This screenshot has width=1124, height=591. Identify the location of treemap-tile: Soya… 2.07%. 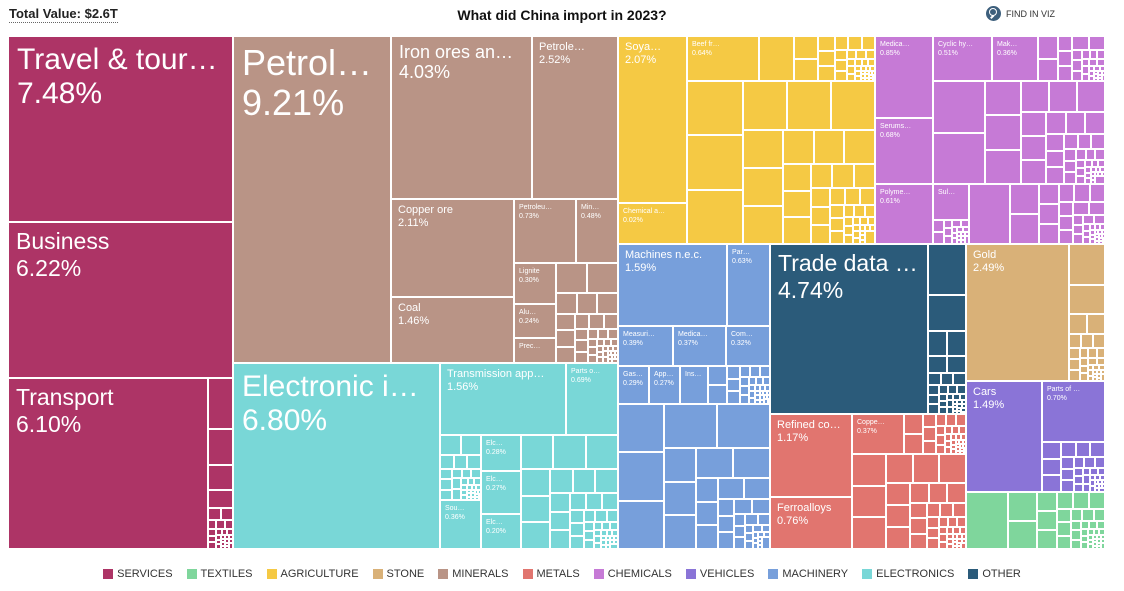
(652, 119).